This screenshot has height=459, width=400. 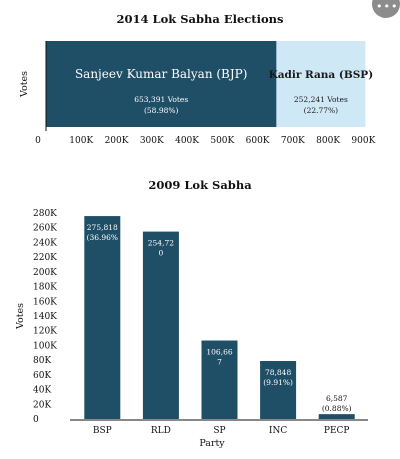 What do you see at coordinates (45, 346) in the screenshot?
I see `chart2-y-tick-5: 100K` at bounding box center [45, 346].